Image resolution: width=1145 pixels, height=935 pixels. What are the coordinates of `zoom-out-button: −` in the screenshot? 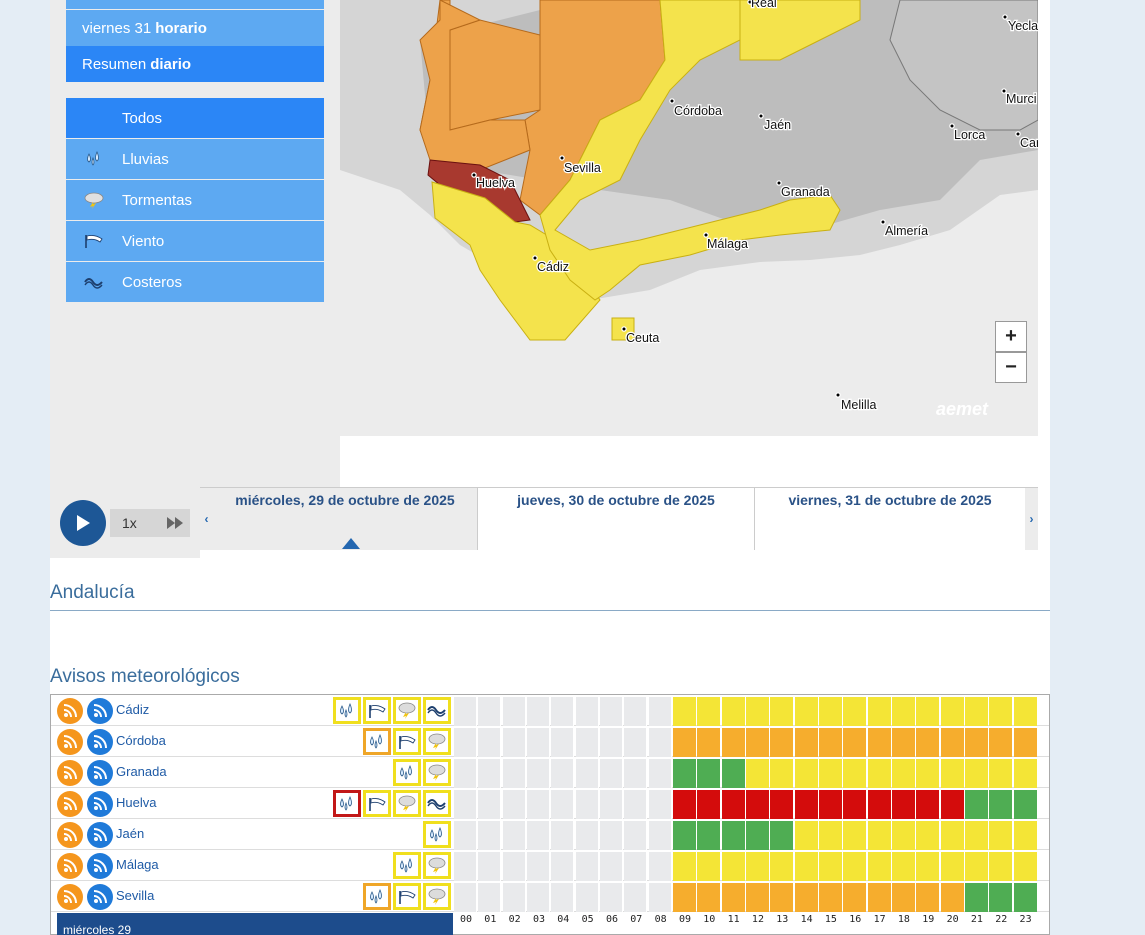 It's located at (1011, 367).